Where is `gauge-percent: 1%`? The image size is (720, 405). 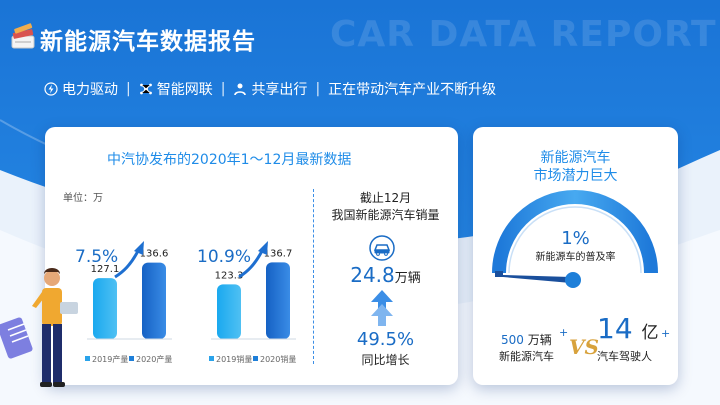
gauge-percent: 1% is located at coordinates (575, 238).